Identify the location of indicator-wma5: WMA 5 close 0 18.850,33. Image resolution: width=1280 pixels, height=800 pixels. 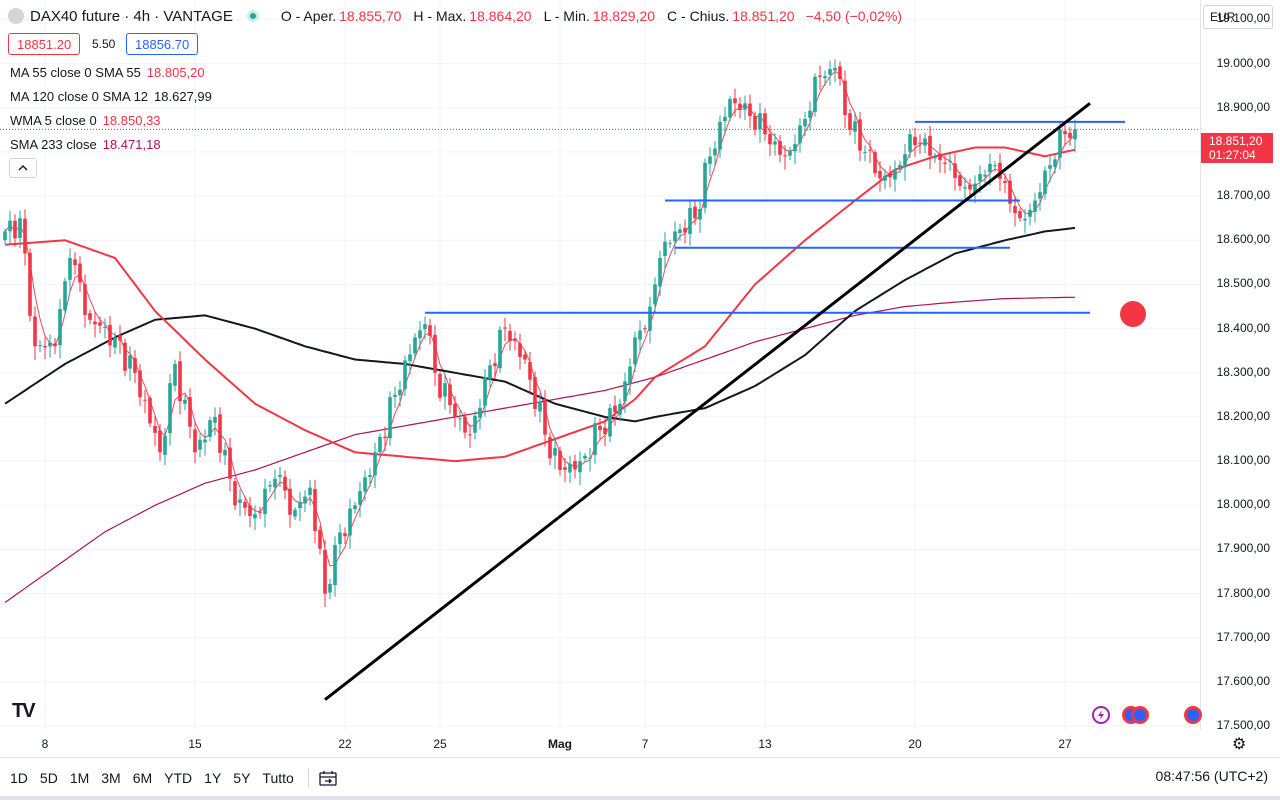
(85, 121).